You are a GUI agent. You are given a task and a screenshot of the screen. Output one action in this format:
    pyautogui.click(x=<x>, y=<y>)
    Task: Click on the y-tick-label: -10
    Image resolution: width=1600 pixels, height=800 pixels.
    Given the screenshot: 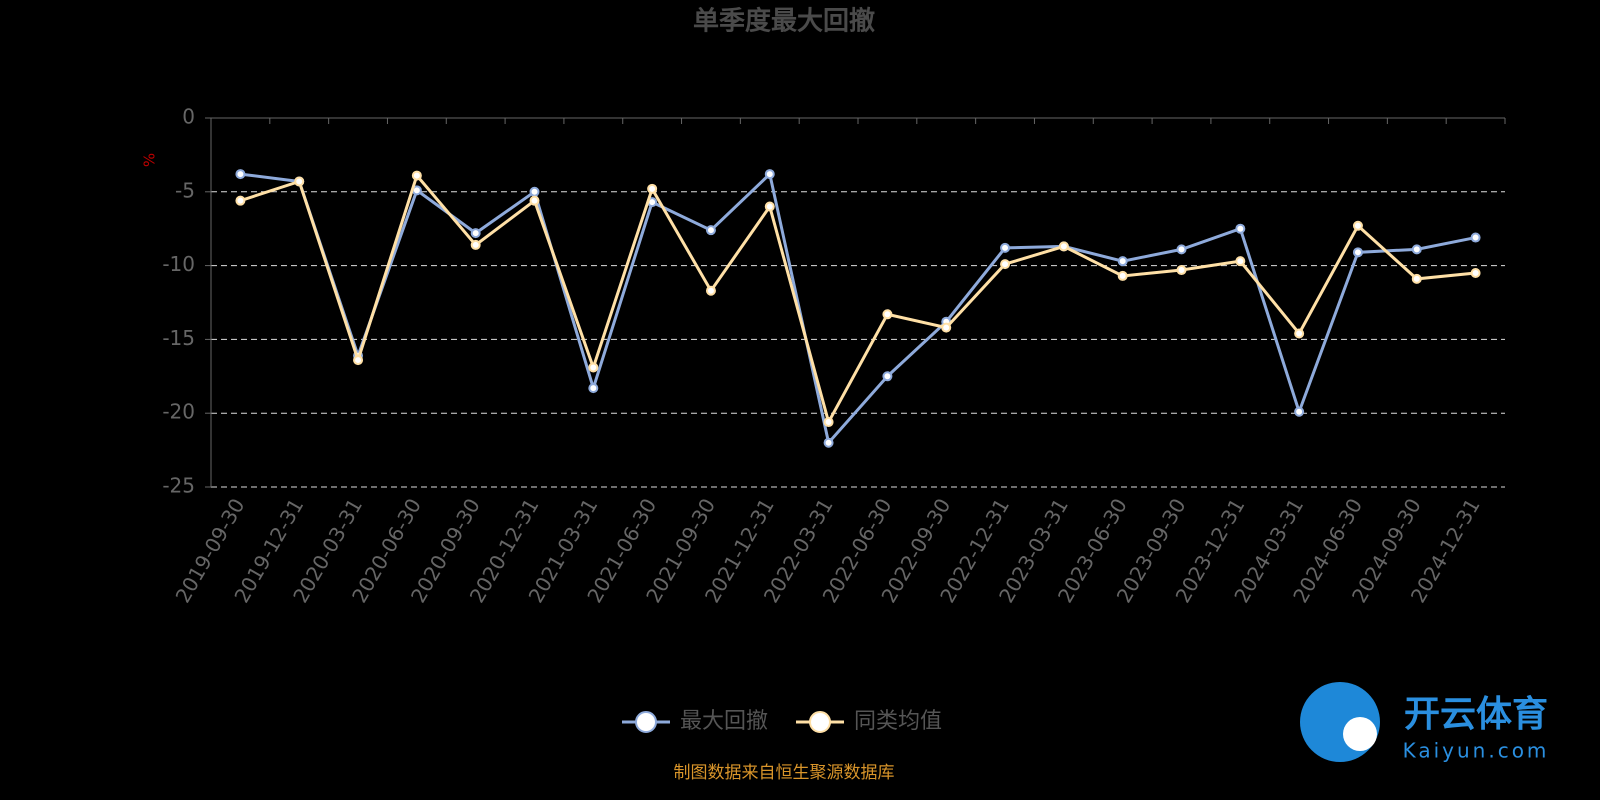 What is the action you would take?
    pyautogui.click(x=178, y=264)
    